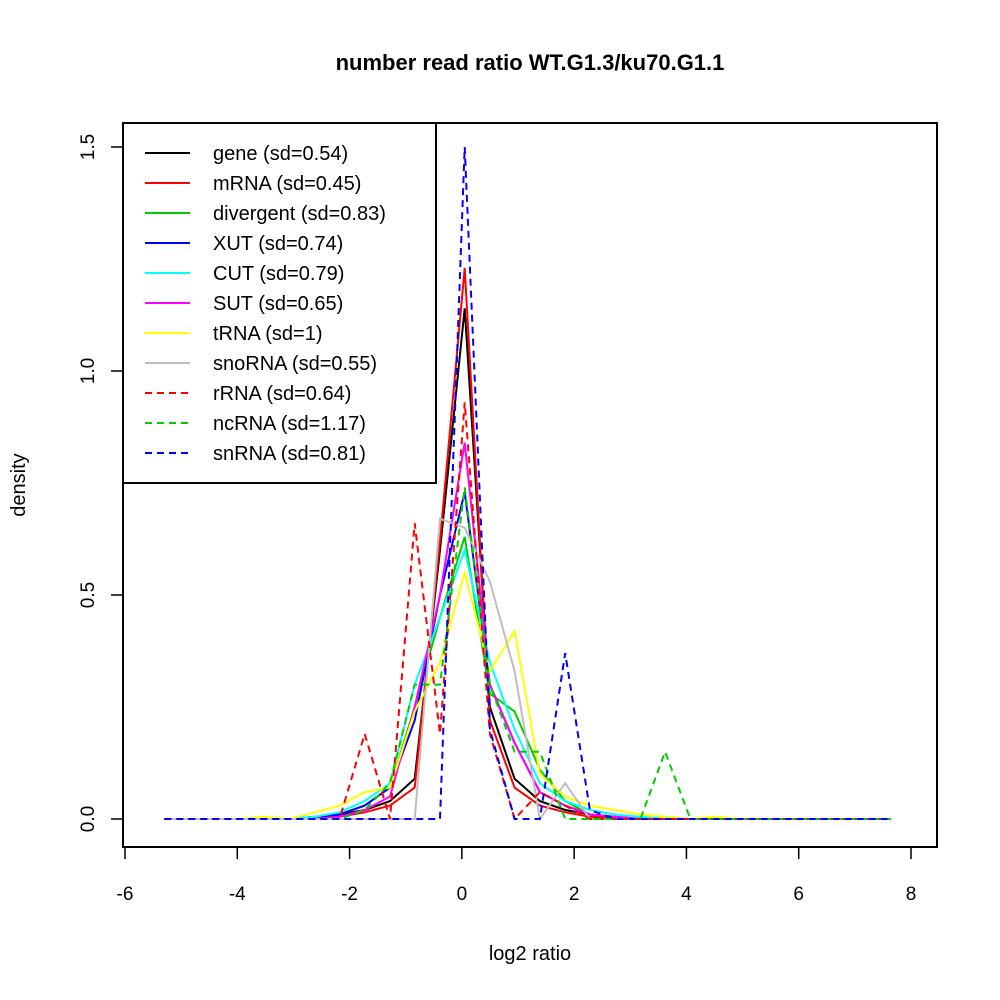 This screenshot has width=1000, height=1000. Describe the element at coordinates (530, 62) in the screenshot. I see `chart-title: number read ratio WT.G1.3/ku70.G1.1` at that location.